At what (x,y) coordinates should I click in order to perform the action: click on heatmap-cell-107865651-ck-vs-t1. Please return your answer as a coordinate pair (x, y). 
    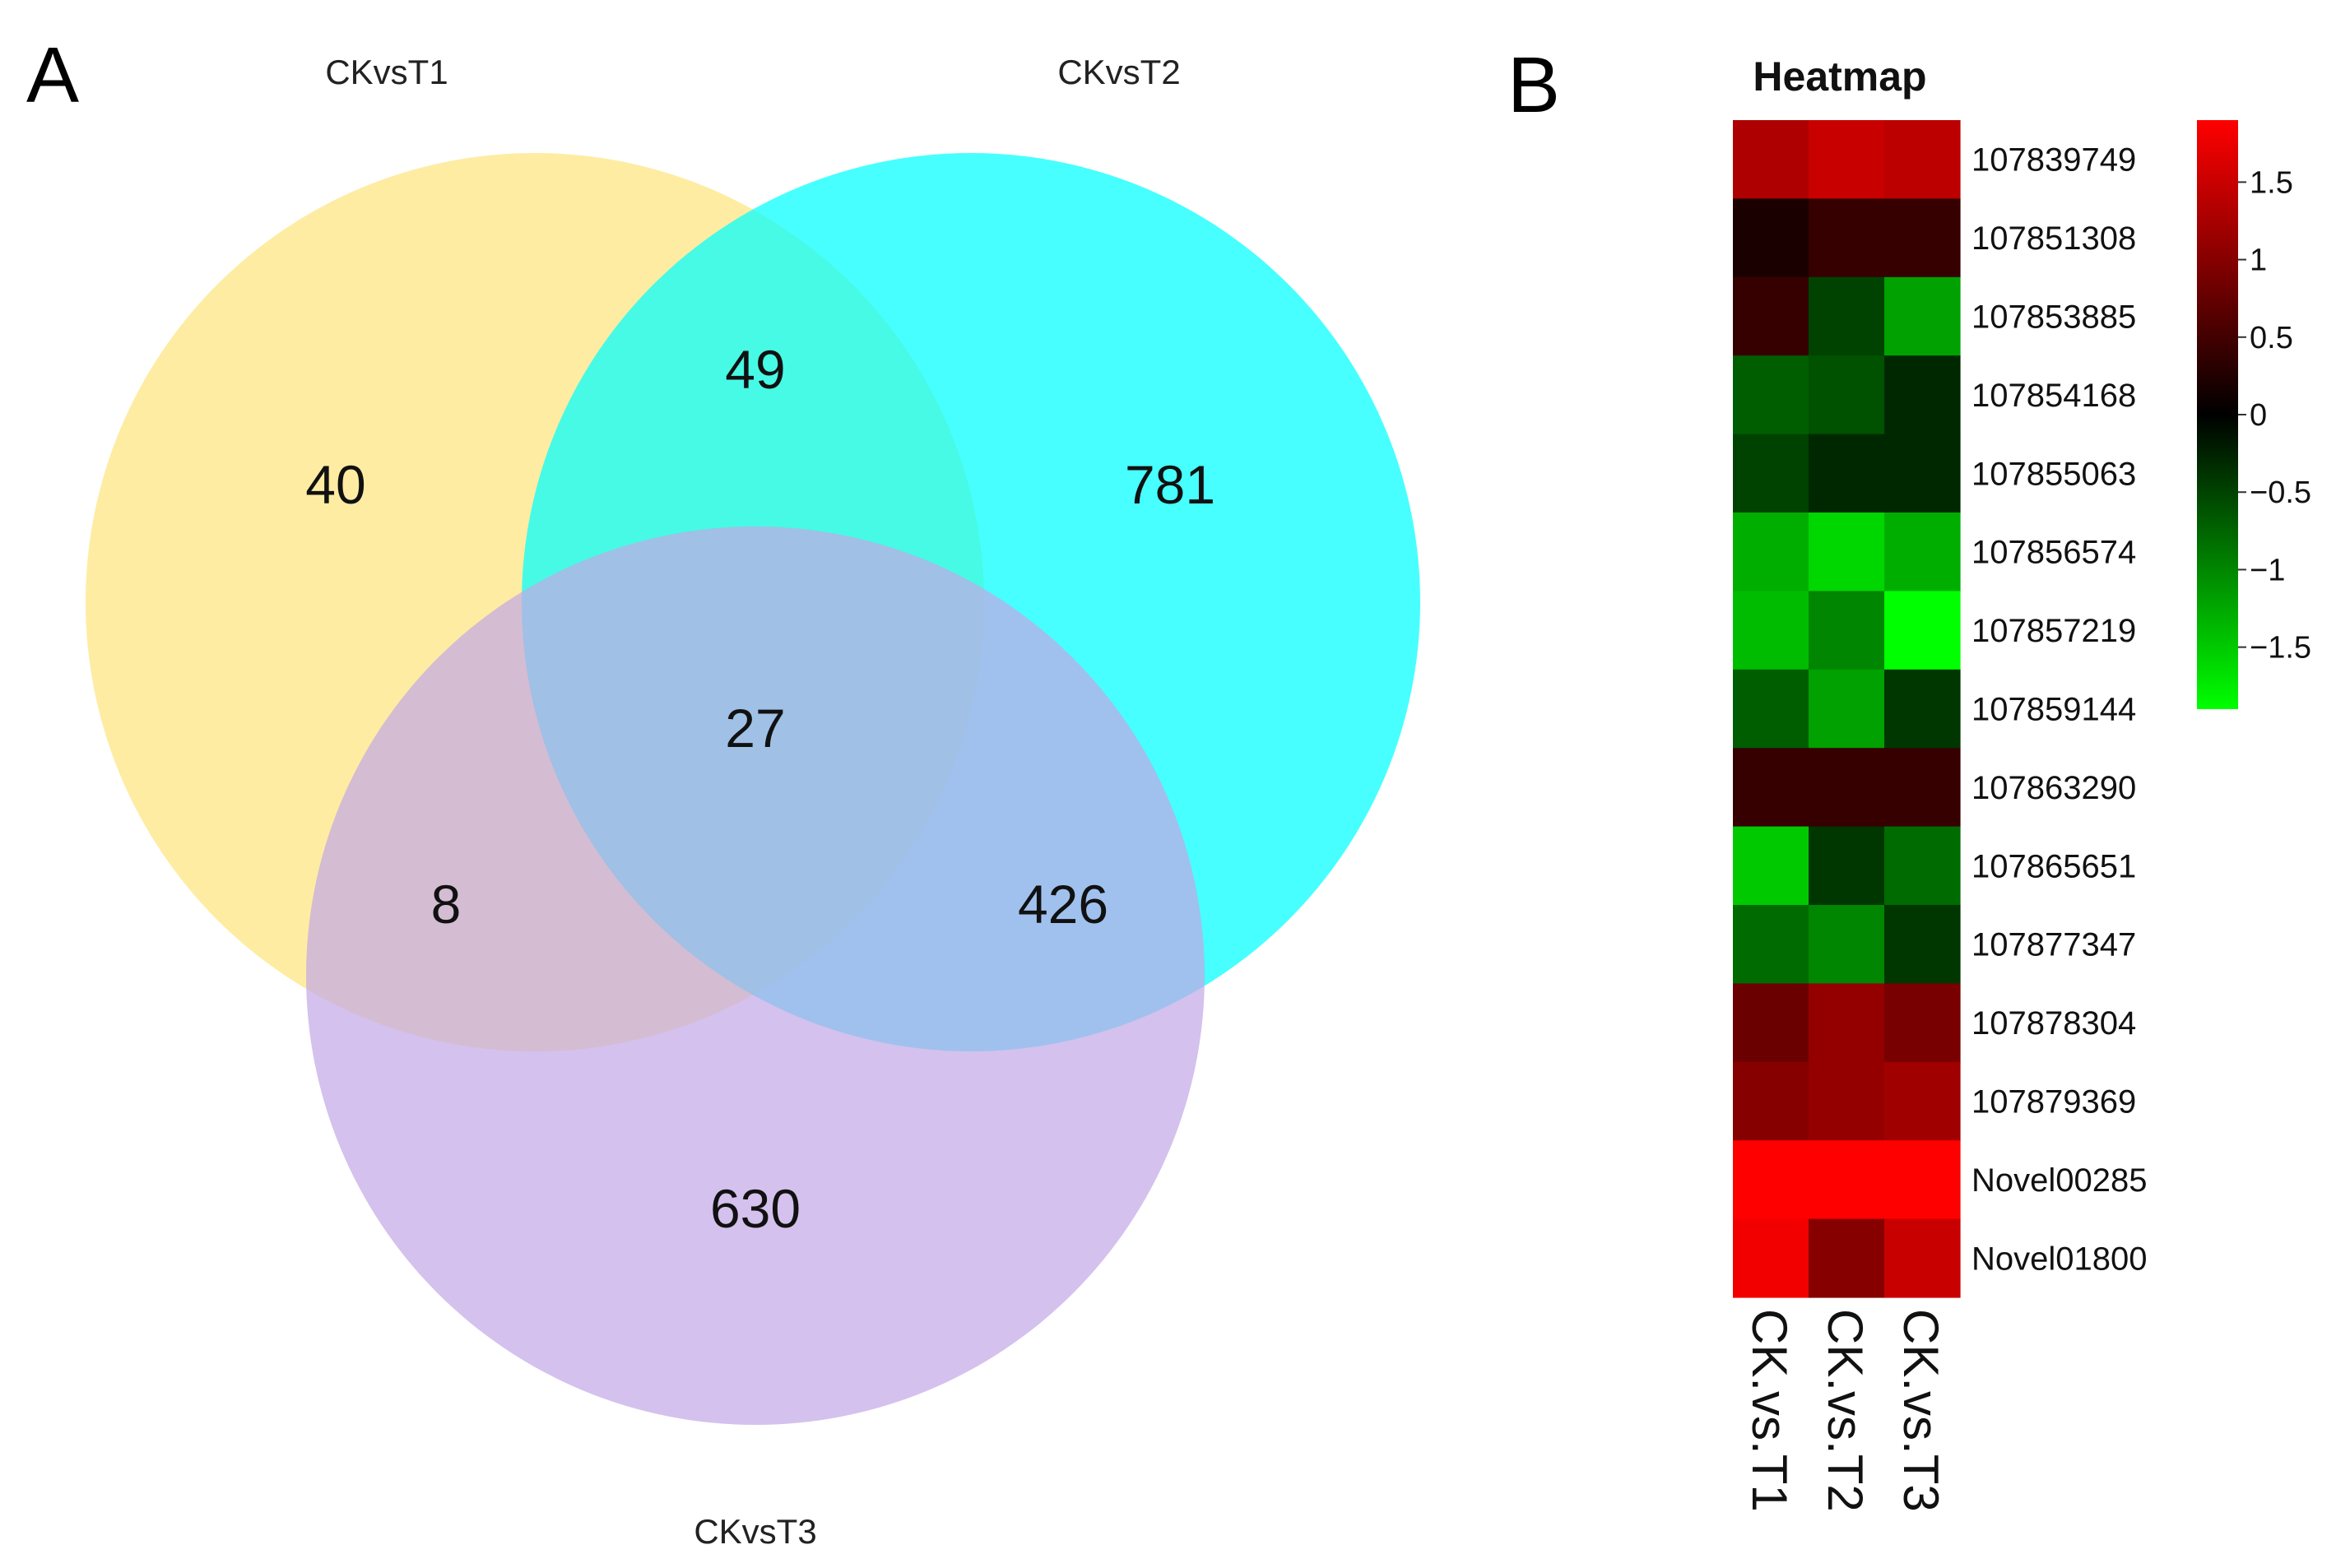
    Looking at the image, I should click on (1771, 866).